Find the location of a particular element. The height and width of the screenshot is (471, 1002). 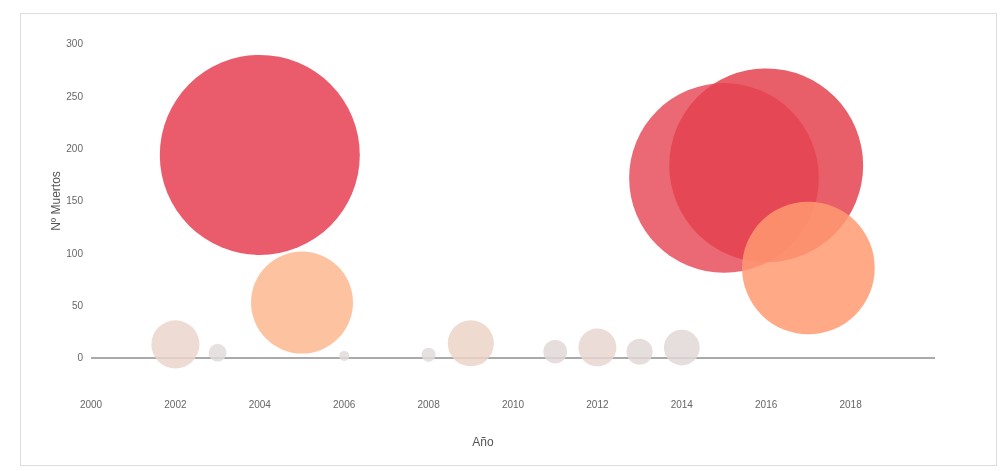

y-tick-label: 300 is located at coordinates (75, 44).